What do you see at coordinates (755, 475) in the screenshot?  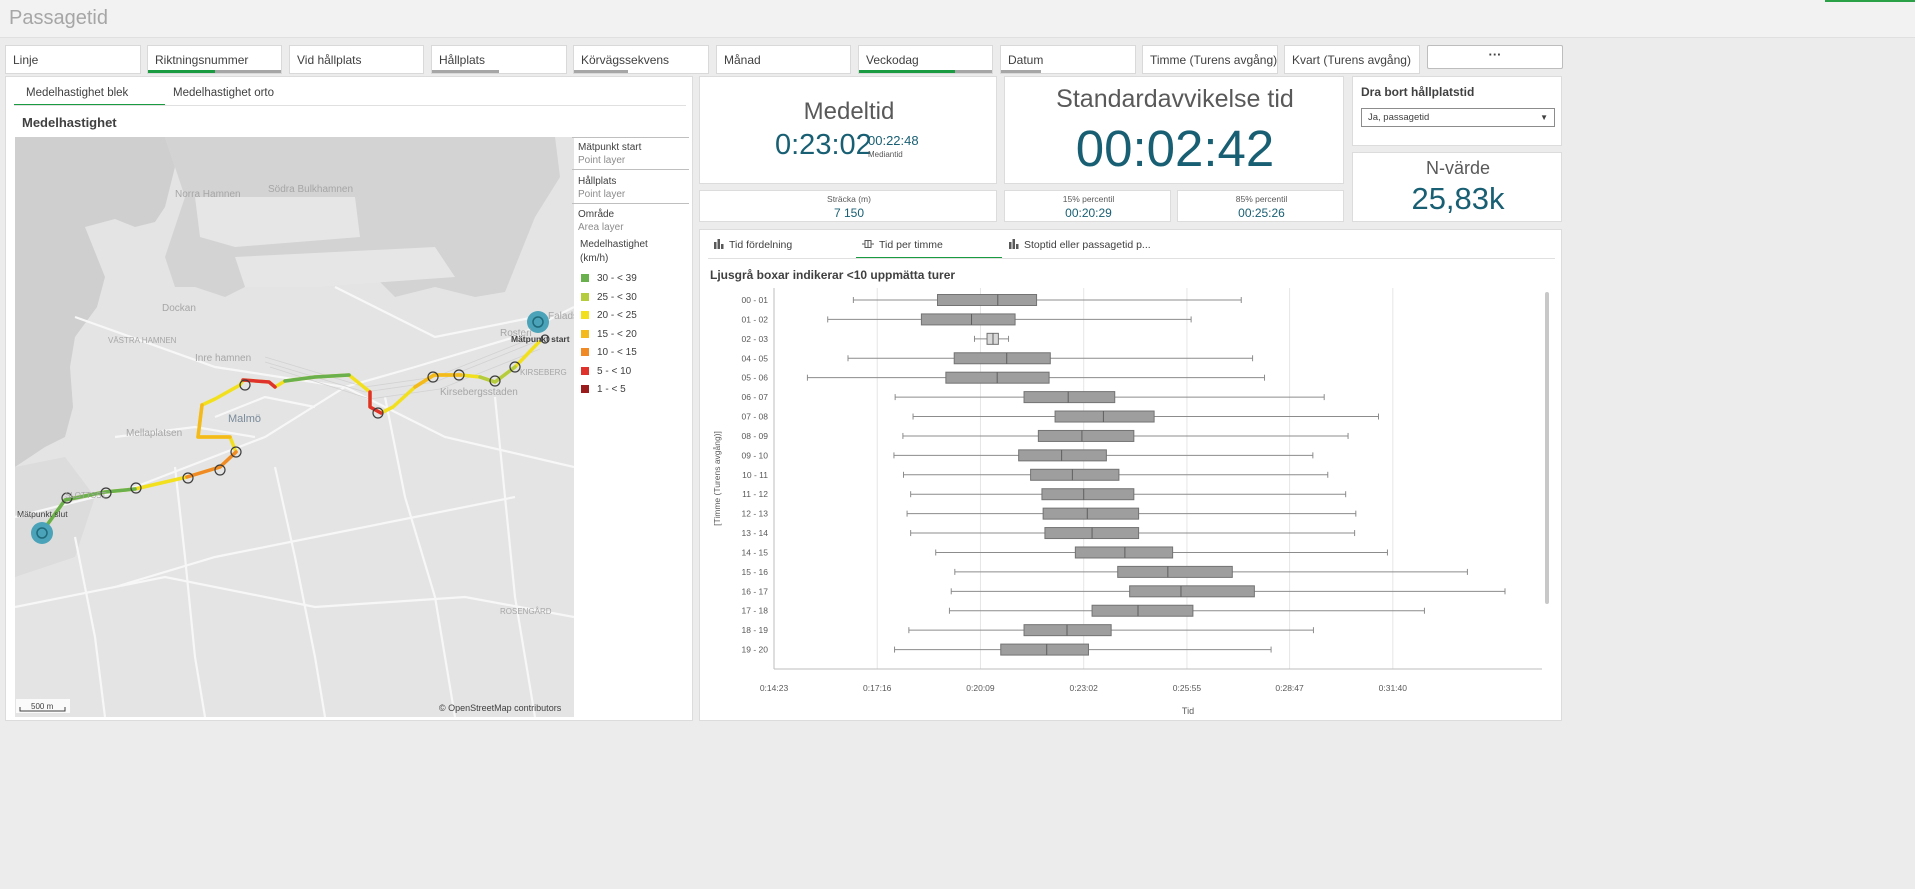 I see `y-category-label: 10 - 11` at bounding box center [755, 475].